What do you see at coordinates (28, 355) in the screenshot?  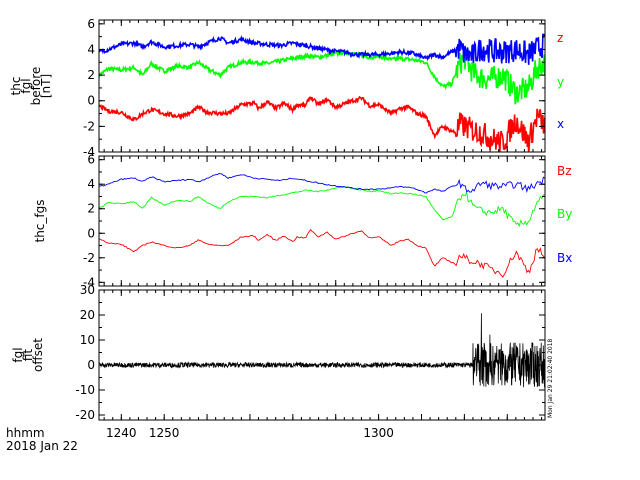 I see `y-axis-label: fit` at bounding box center [28, 355].